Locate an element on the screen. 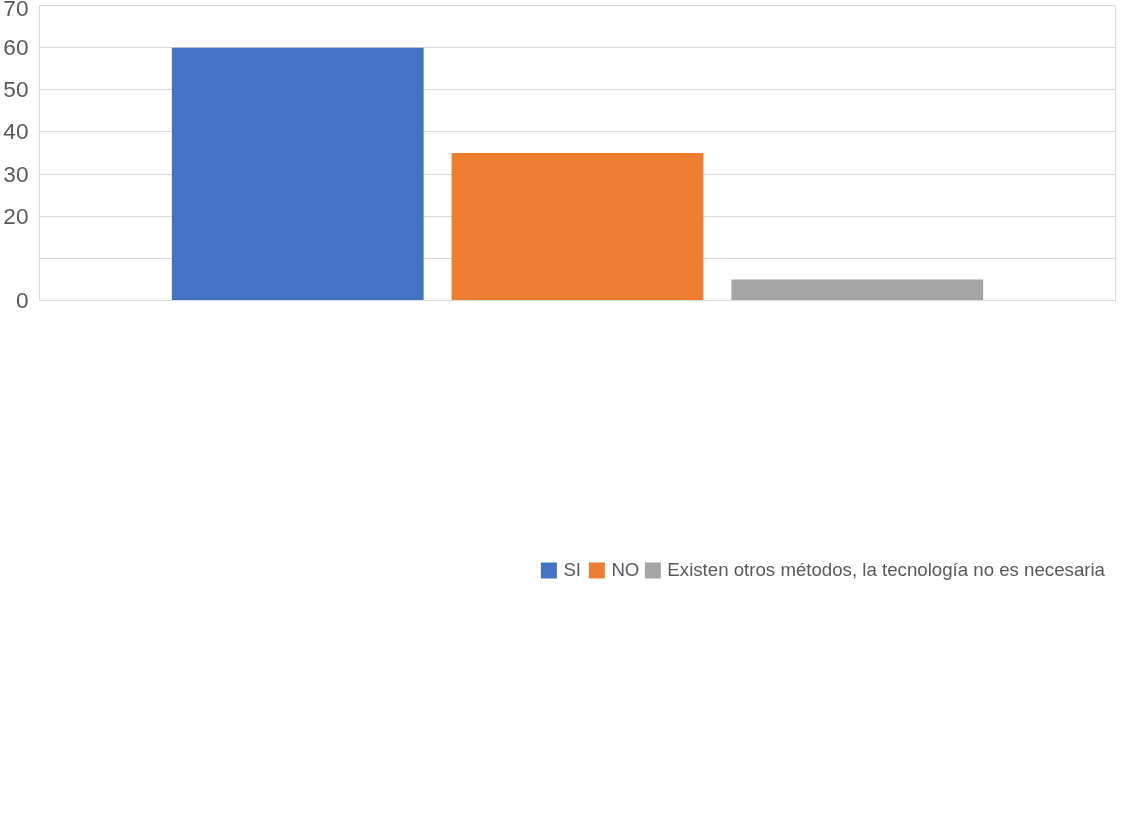 This screenshot has width=1131, height=834. y-tick-label: 20 is located at coordinates (16, 215).